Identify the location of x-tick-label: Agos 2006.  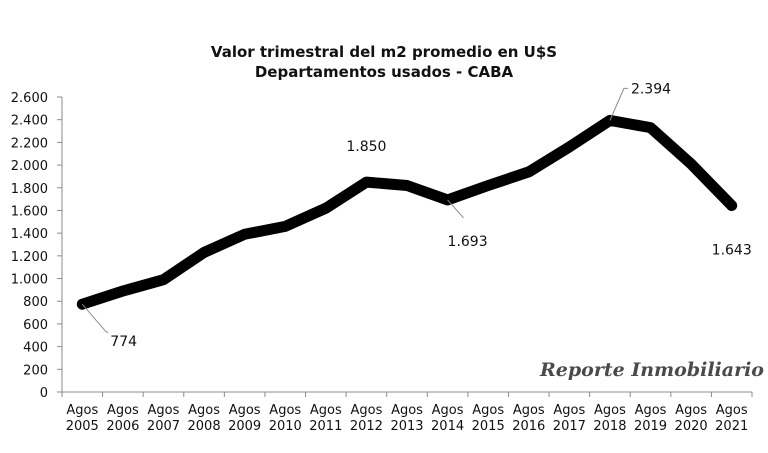
(122, 418).